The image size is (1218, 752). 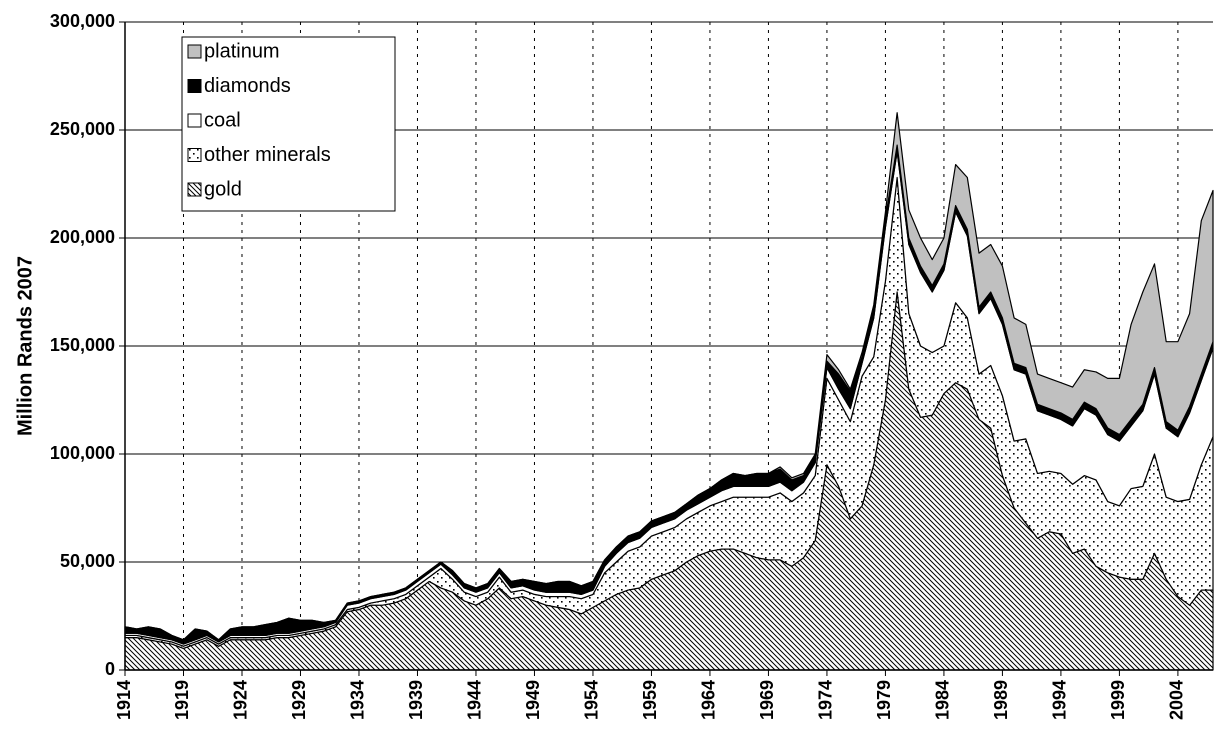 I want to click on x-tick-label: 2004, so click(x=1177, y=700).